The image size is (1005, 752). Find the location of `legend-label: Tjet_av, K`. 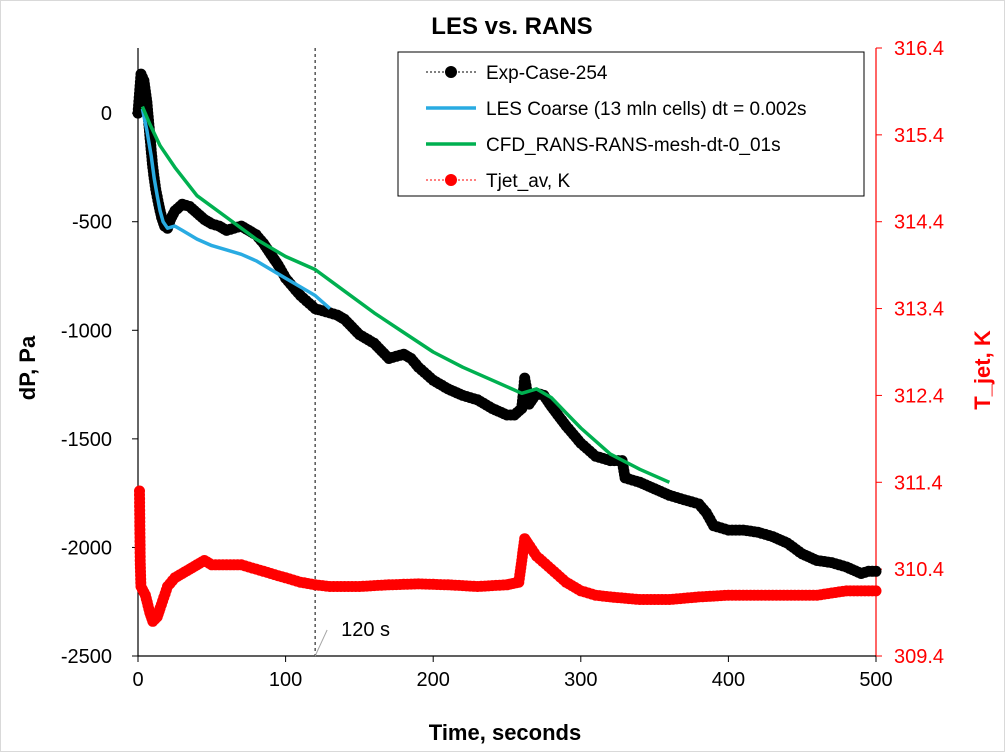

legend-label: Tjet_av, K is located at coordinates (528, 181).